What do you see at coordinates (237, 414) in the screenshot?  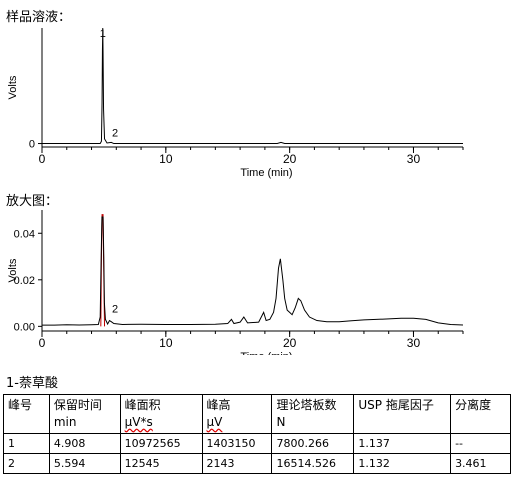 I see `header-cell: 峰高 µV` at bounding box center [237, 414].